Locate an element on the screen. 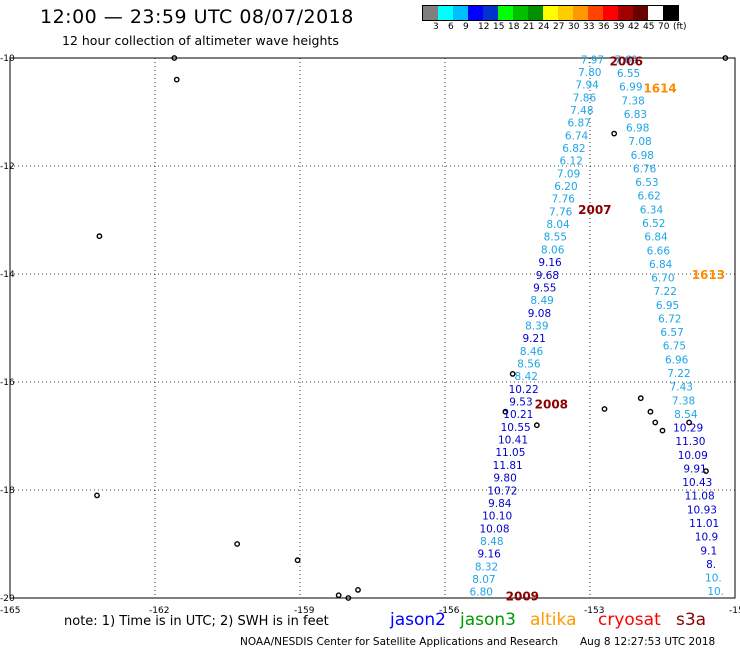 This screenshot has height=650, width=740. wave-height-value: 10.10 is located at coordinates (497, 517).